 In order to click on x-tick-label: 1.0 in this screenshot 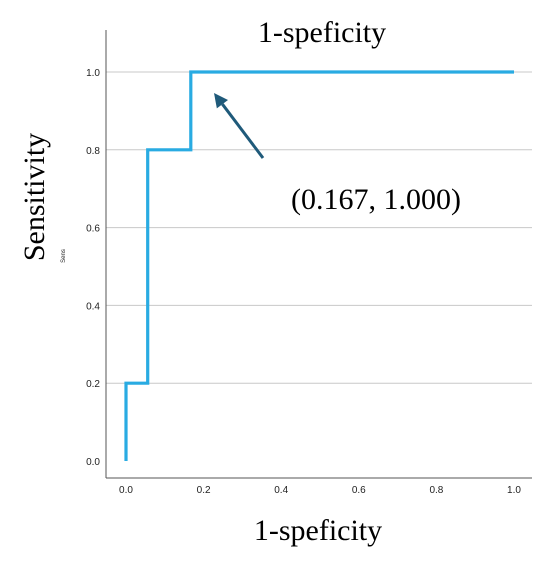, I will do `click(514, 490)`.